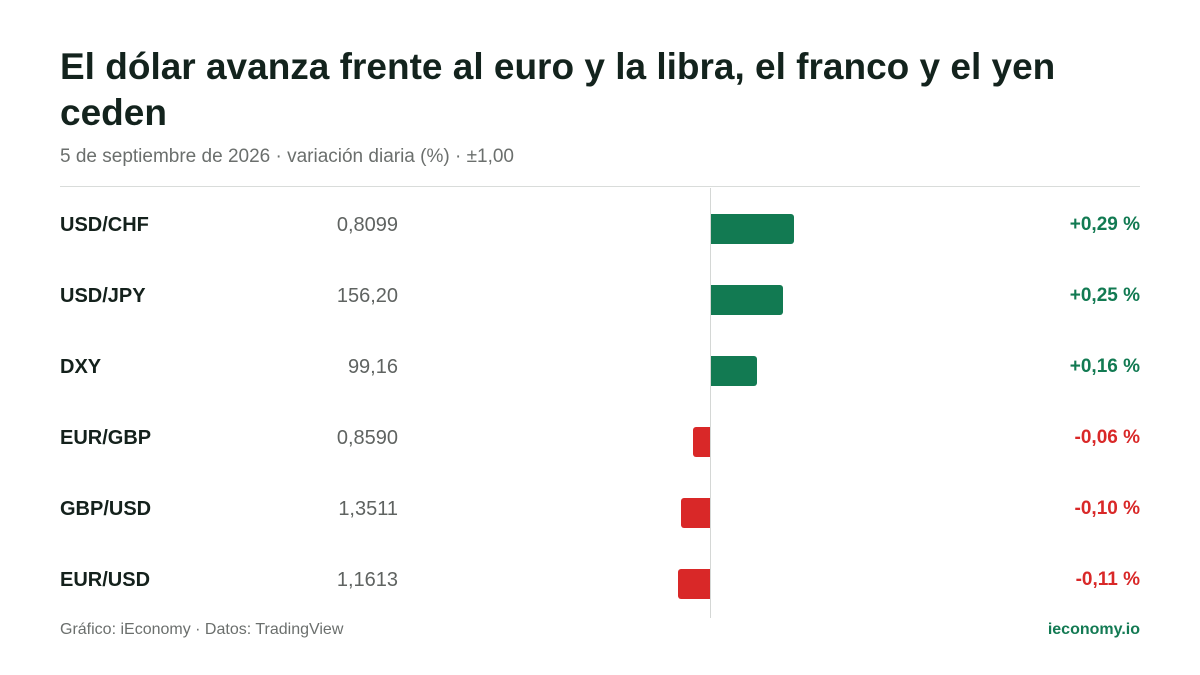 This screenshot has width=1200, height=675. I want to click on price-value: 0,8099, so click(367, 225).